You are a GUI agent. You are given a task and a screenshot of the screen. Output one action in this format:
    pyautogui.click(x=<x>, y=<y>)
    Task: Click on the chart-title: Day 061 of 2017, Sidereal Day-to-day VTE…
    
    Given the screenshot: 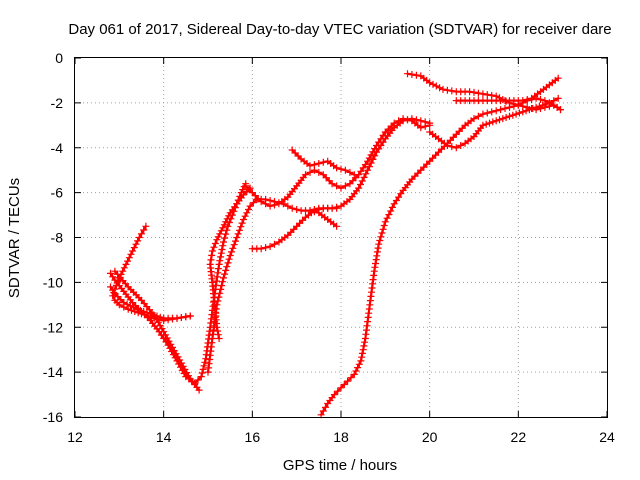 What is the action you would take?
    pyautogui.click(x=339, y=29)
    